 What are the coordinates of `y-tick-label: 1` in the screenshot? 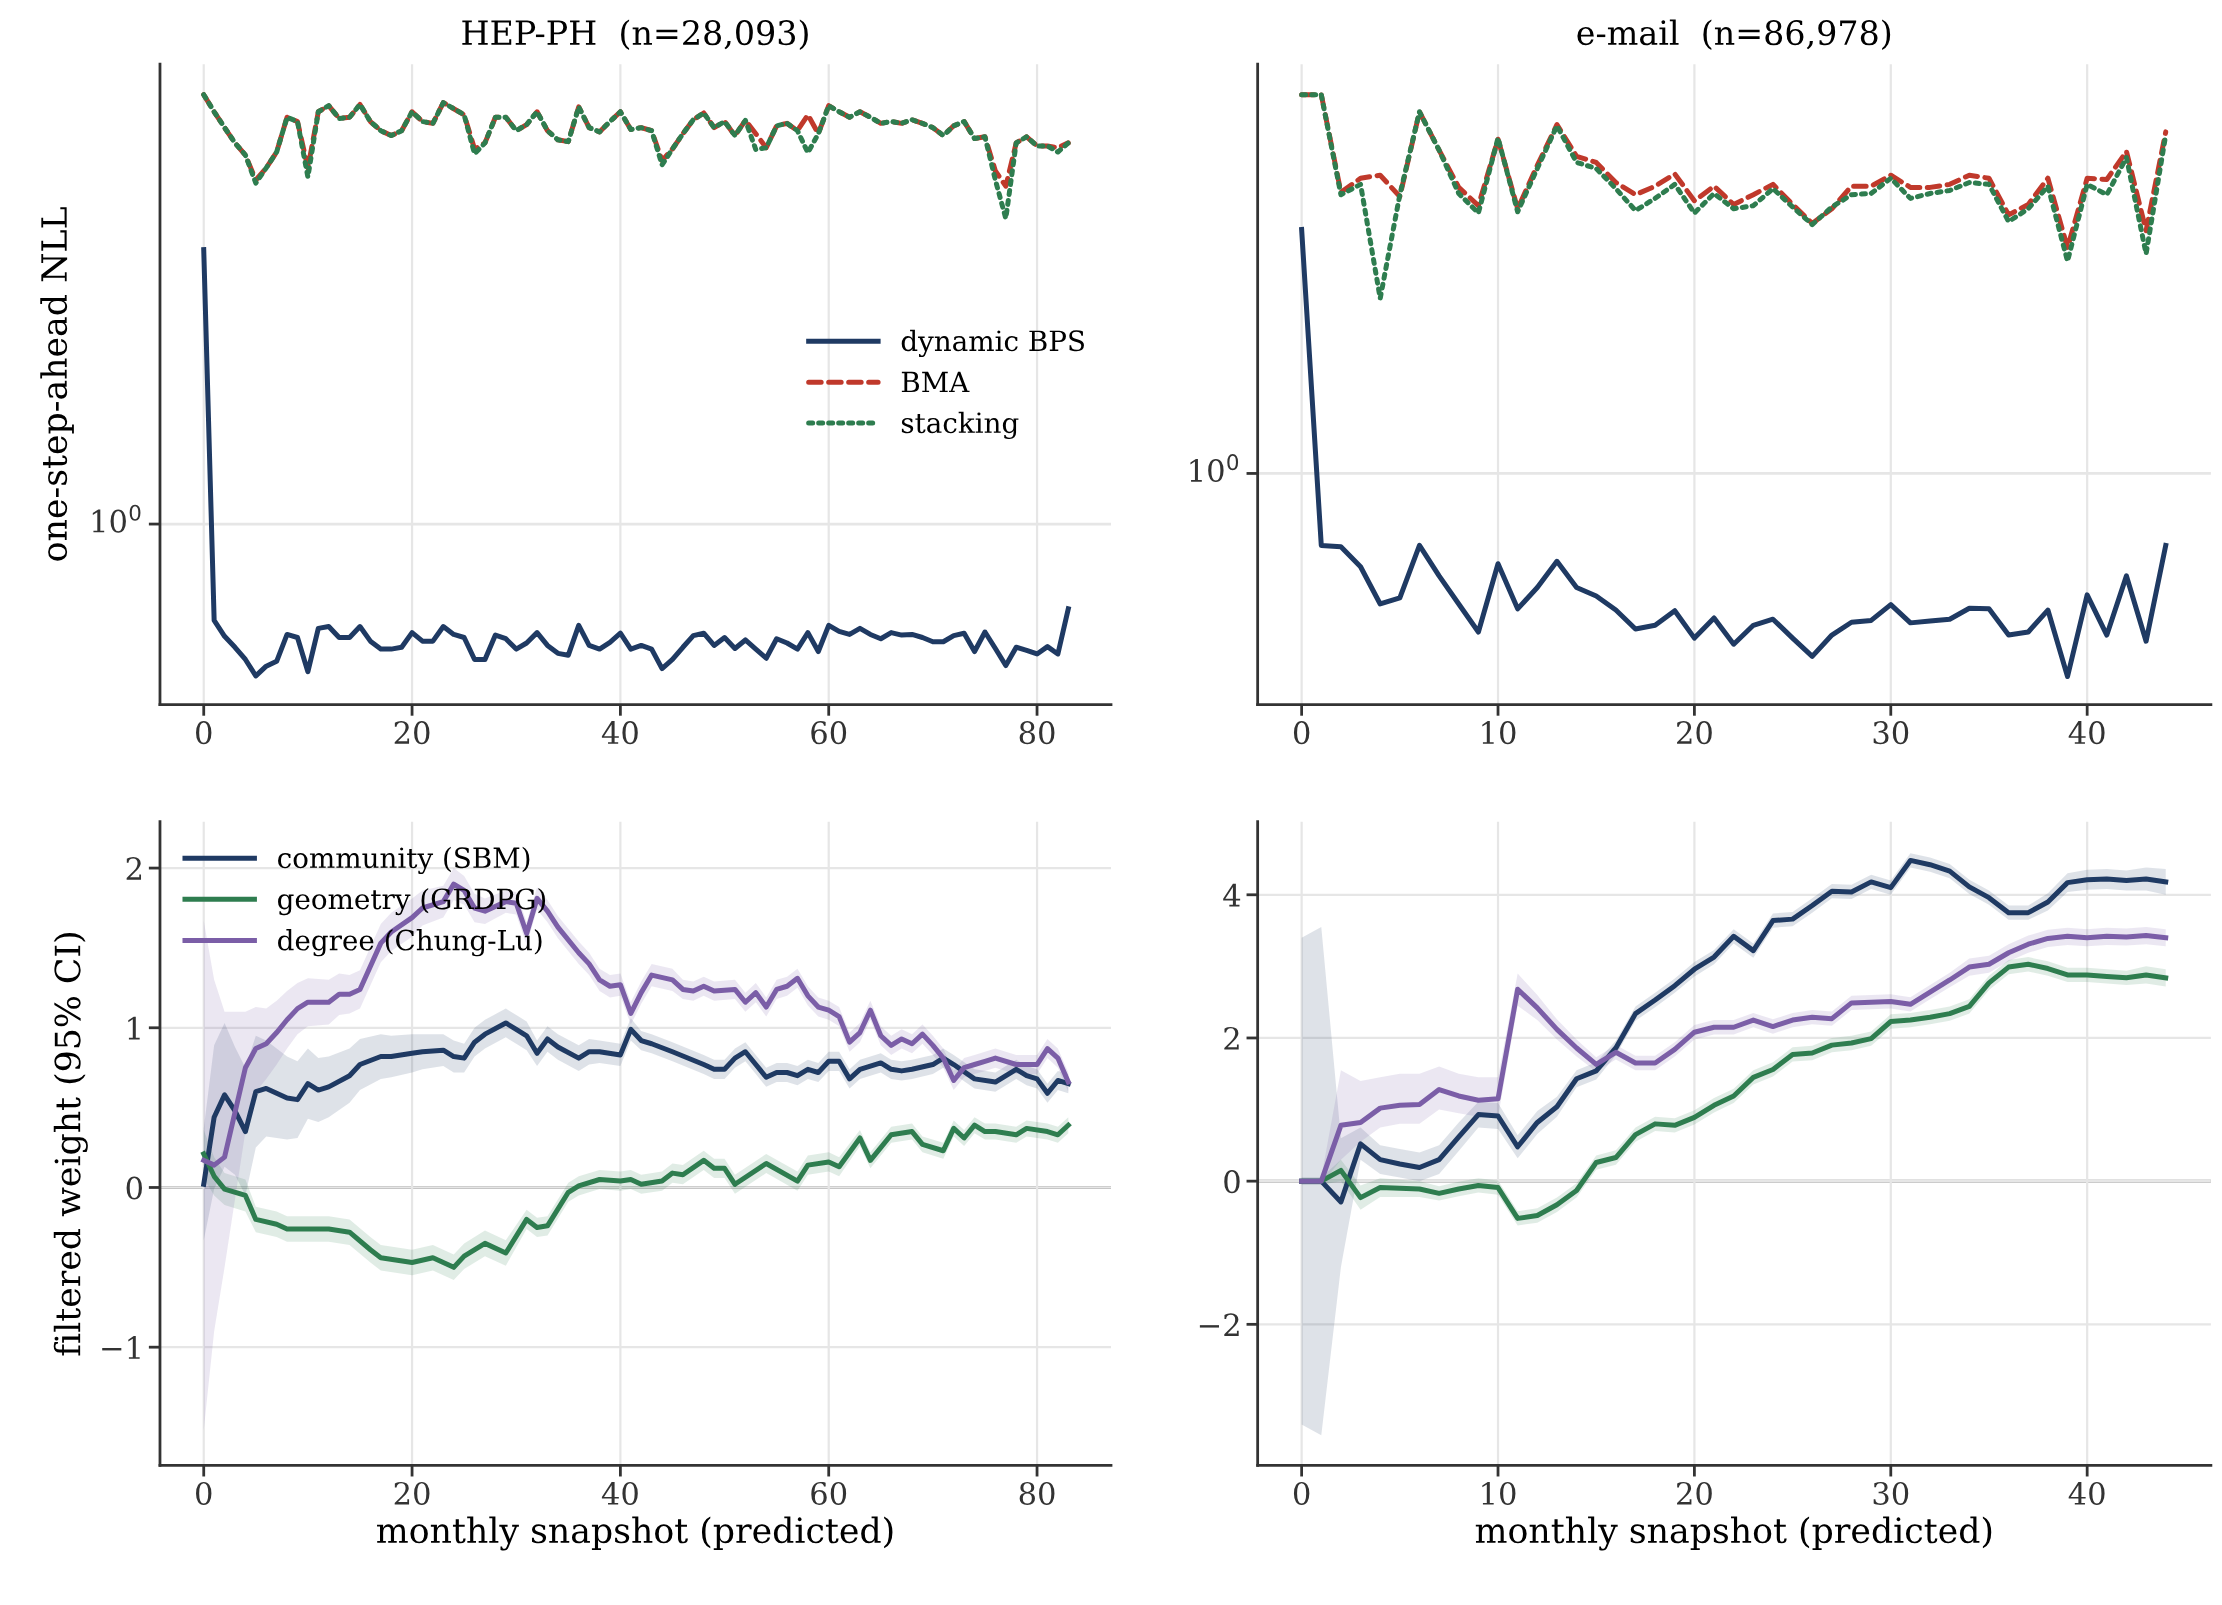 It's located at (134, 1028).